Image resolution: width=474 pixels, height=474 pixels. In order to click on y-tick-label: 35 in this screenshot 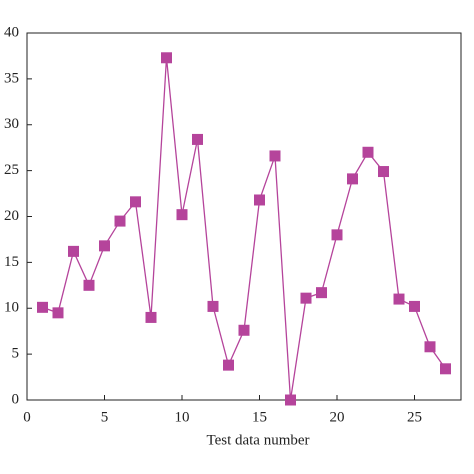, I will do `click(11, 78)`.